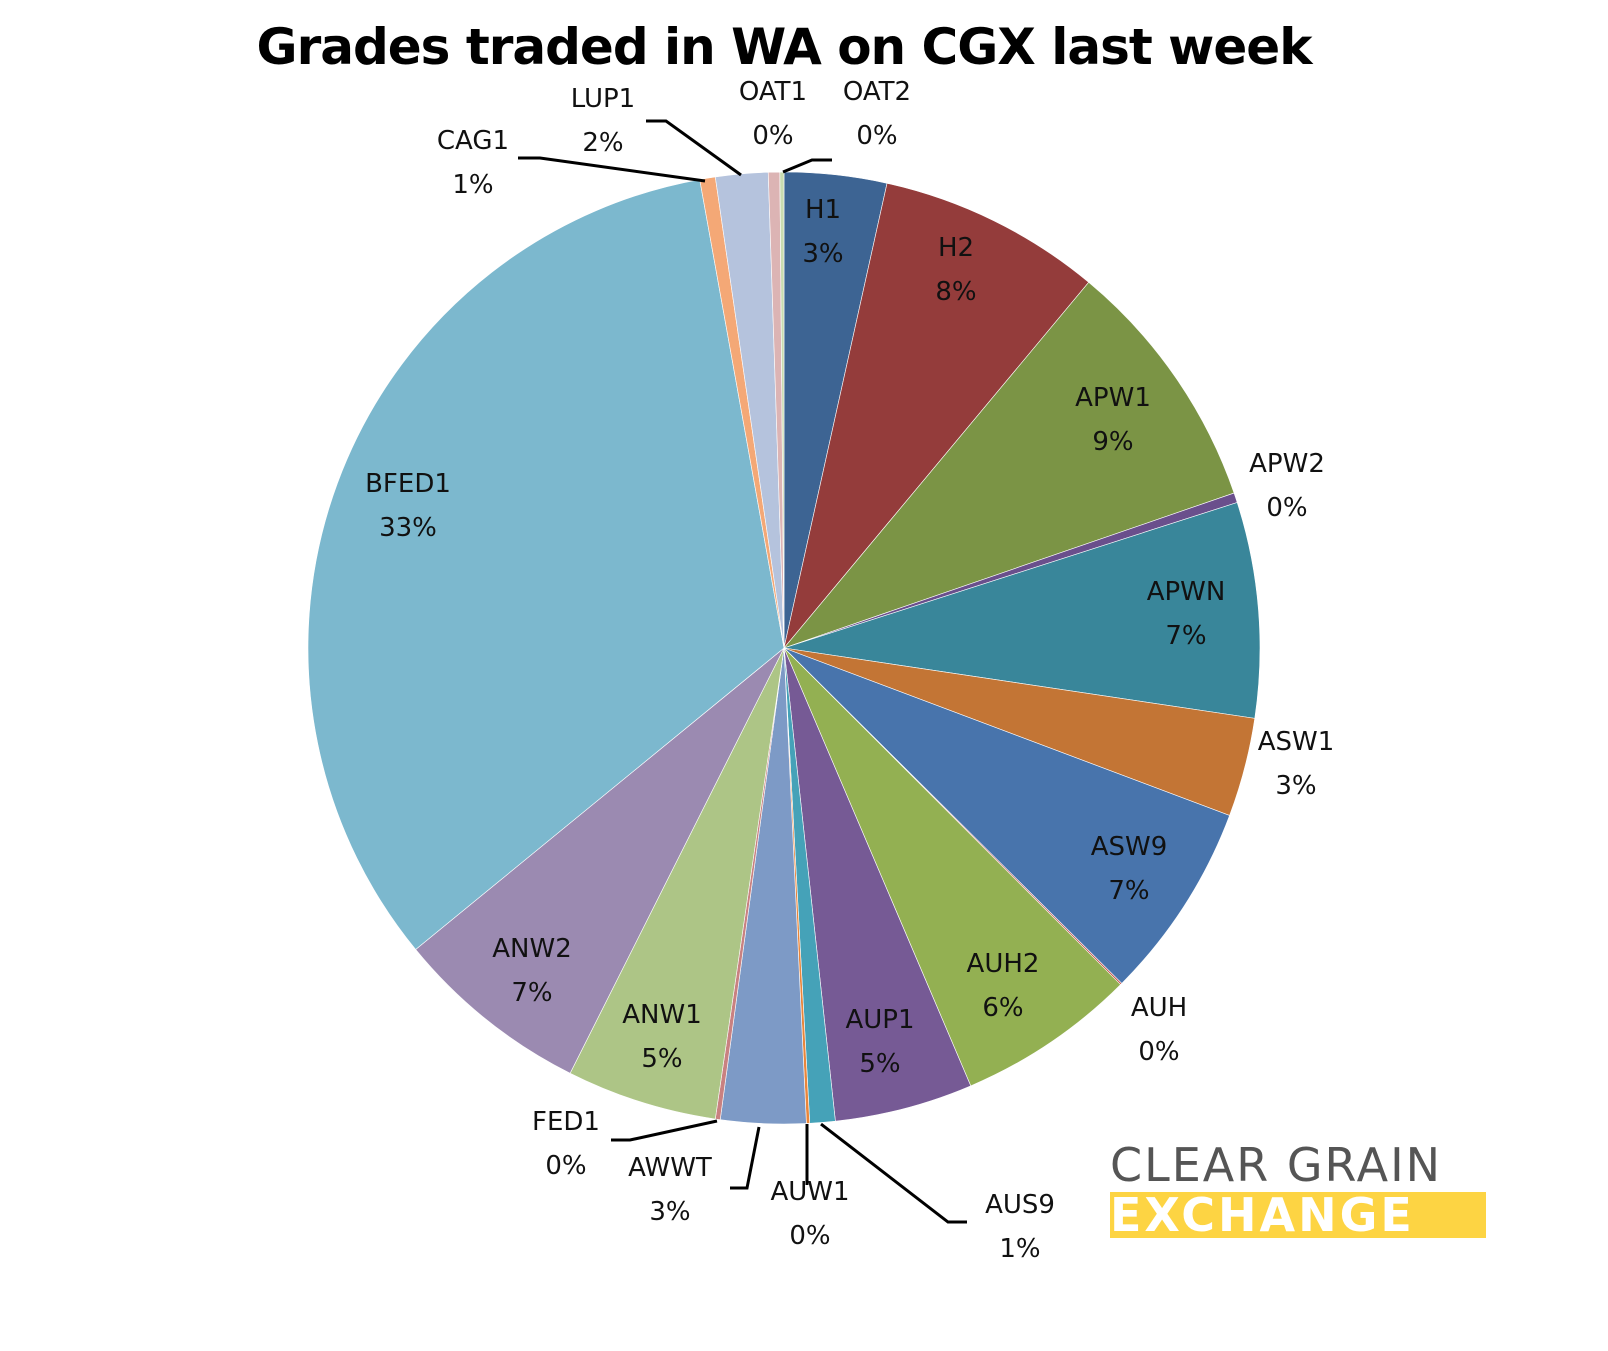 Image resolution: width=1608 pixels, height=1351 pixels. What do you see at coordinates (662, 1037) in the screenshot?
I see `slice-label-anw1: ANW1 5%` at bounding box center [662, 1037].